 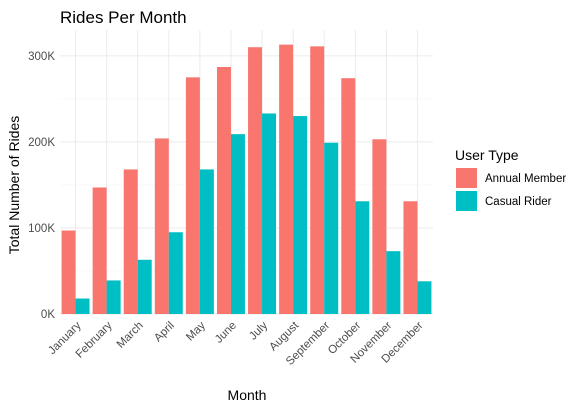 I want to click on x-tick-label: March, so click(x=130, y=335).